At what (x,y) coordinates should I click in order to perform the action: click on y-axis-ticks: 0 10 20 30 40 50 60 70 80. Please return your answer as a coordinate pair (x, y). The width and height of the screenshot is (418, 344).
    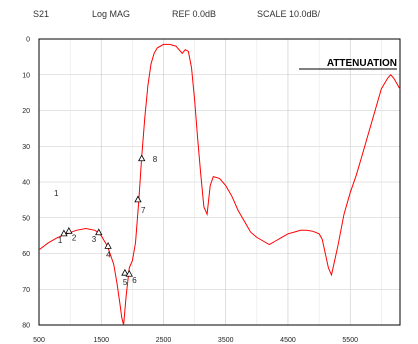
    Looking at the image, I should click on (26, 183).